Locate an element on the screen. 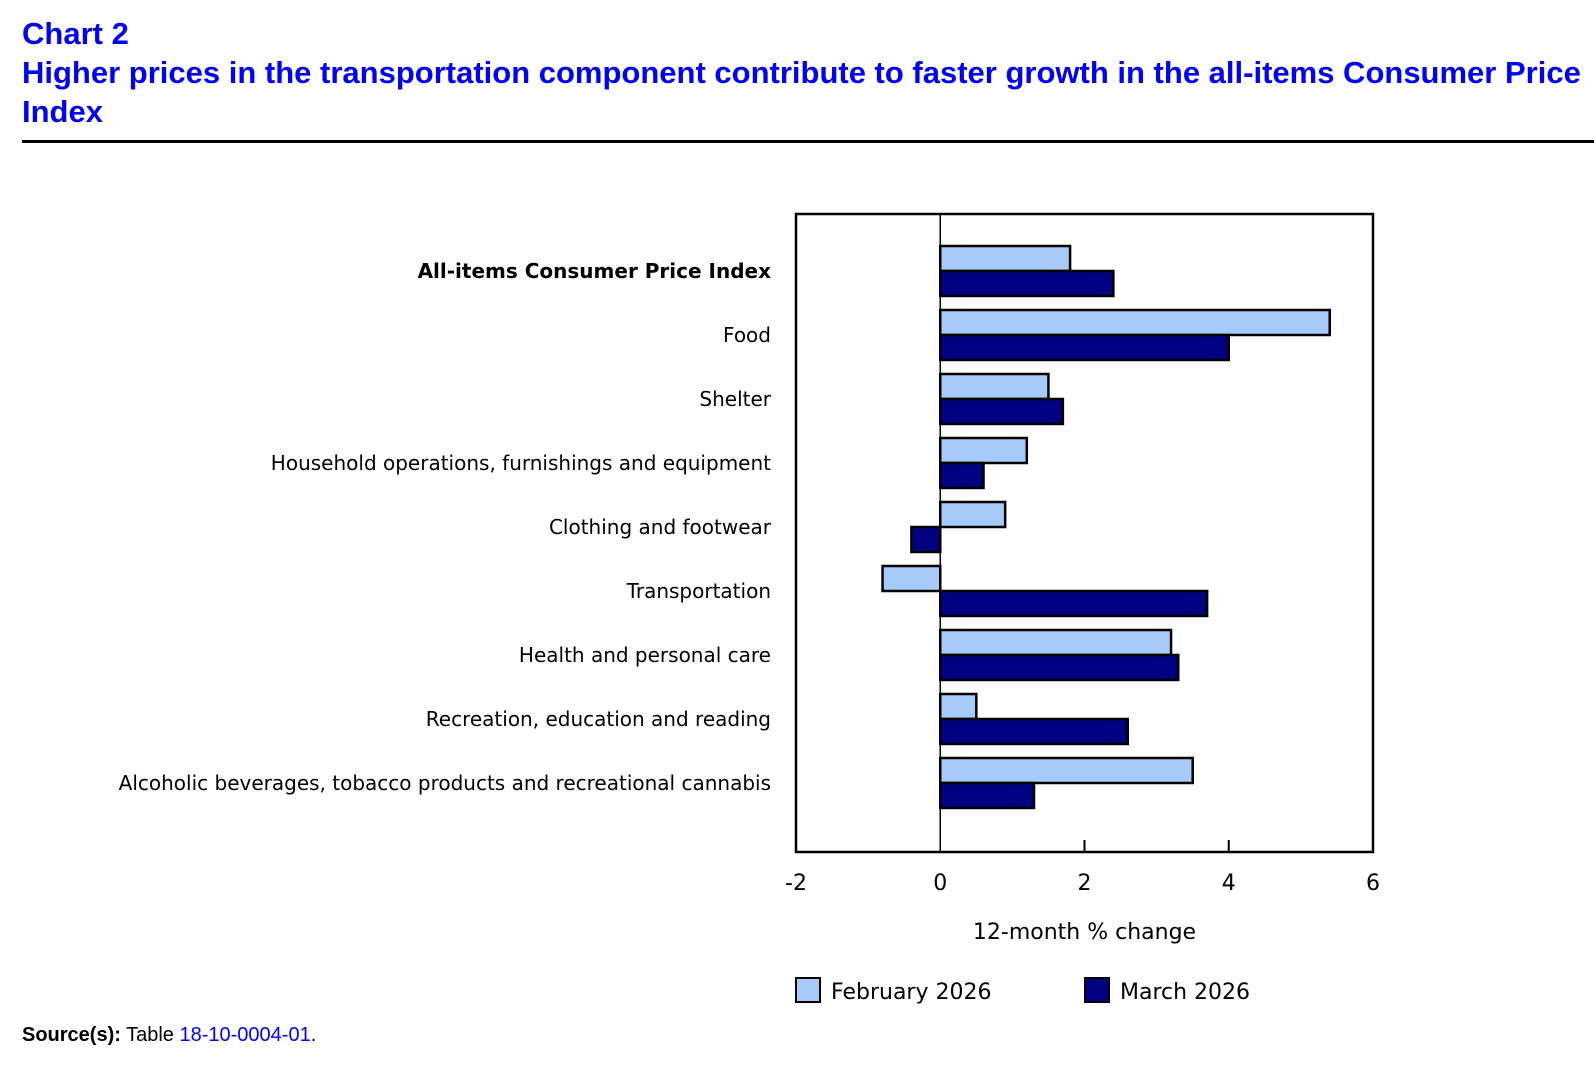 The height and width of the screenshot is (1074, 1594). source-label: Source(s): is located at coordinates (71, 1035).